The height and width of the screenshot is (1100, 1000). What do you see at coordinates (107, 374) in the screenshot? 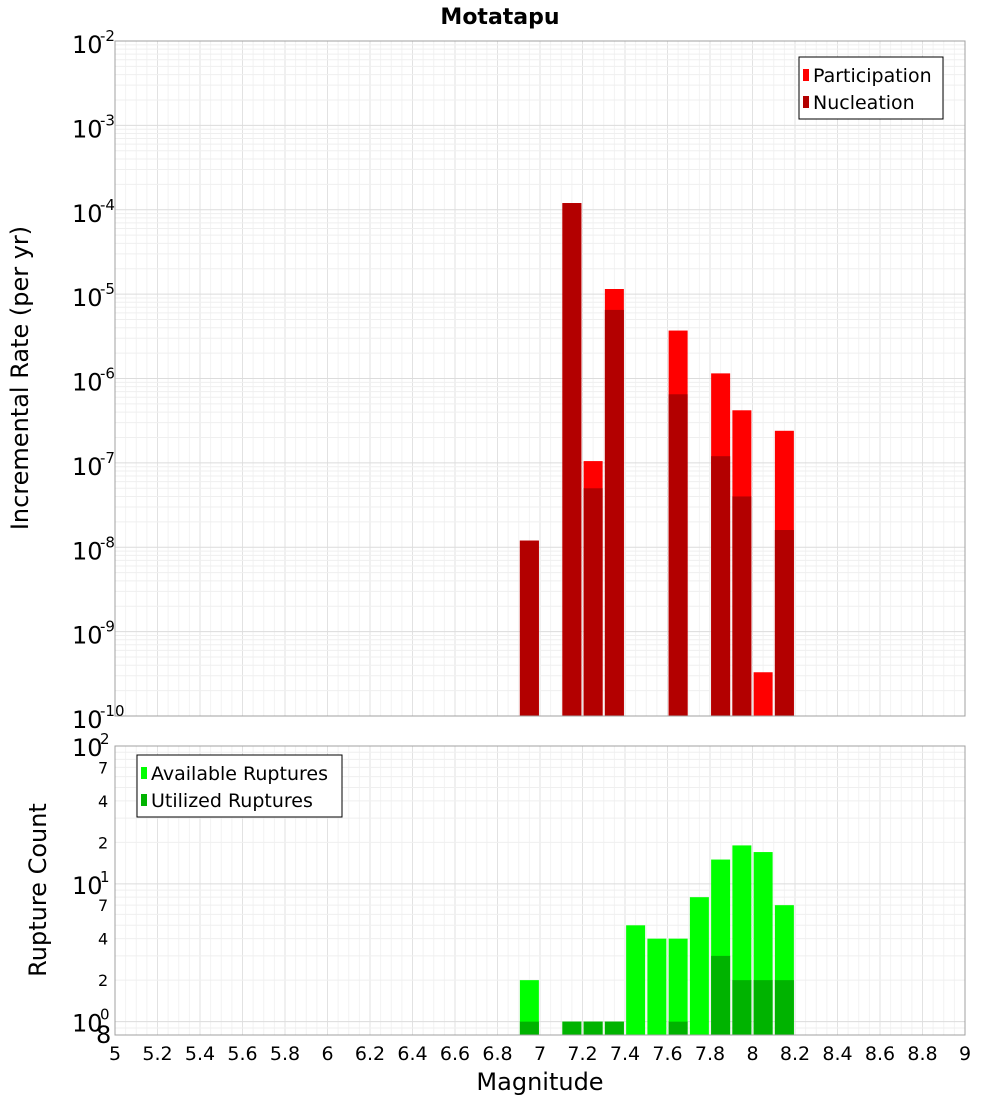
I see `top-y-tick-exponent: -6` at bounding box center [107, 374].